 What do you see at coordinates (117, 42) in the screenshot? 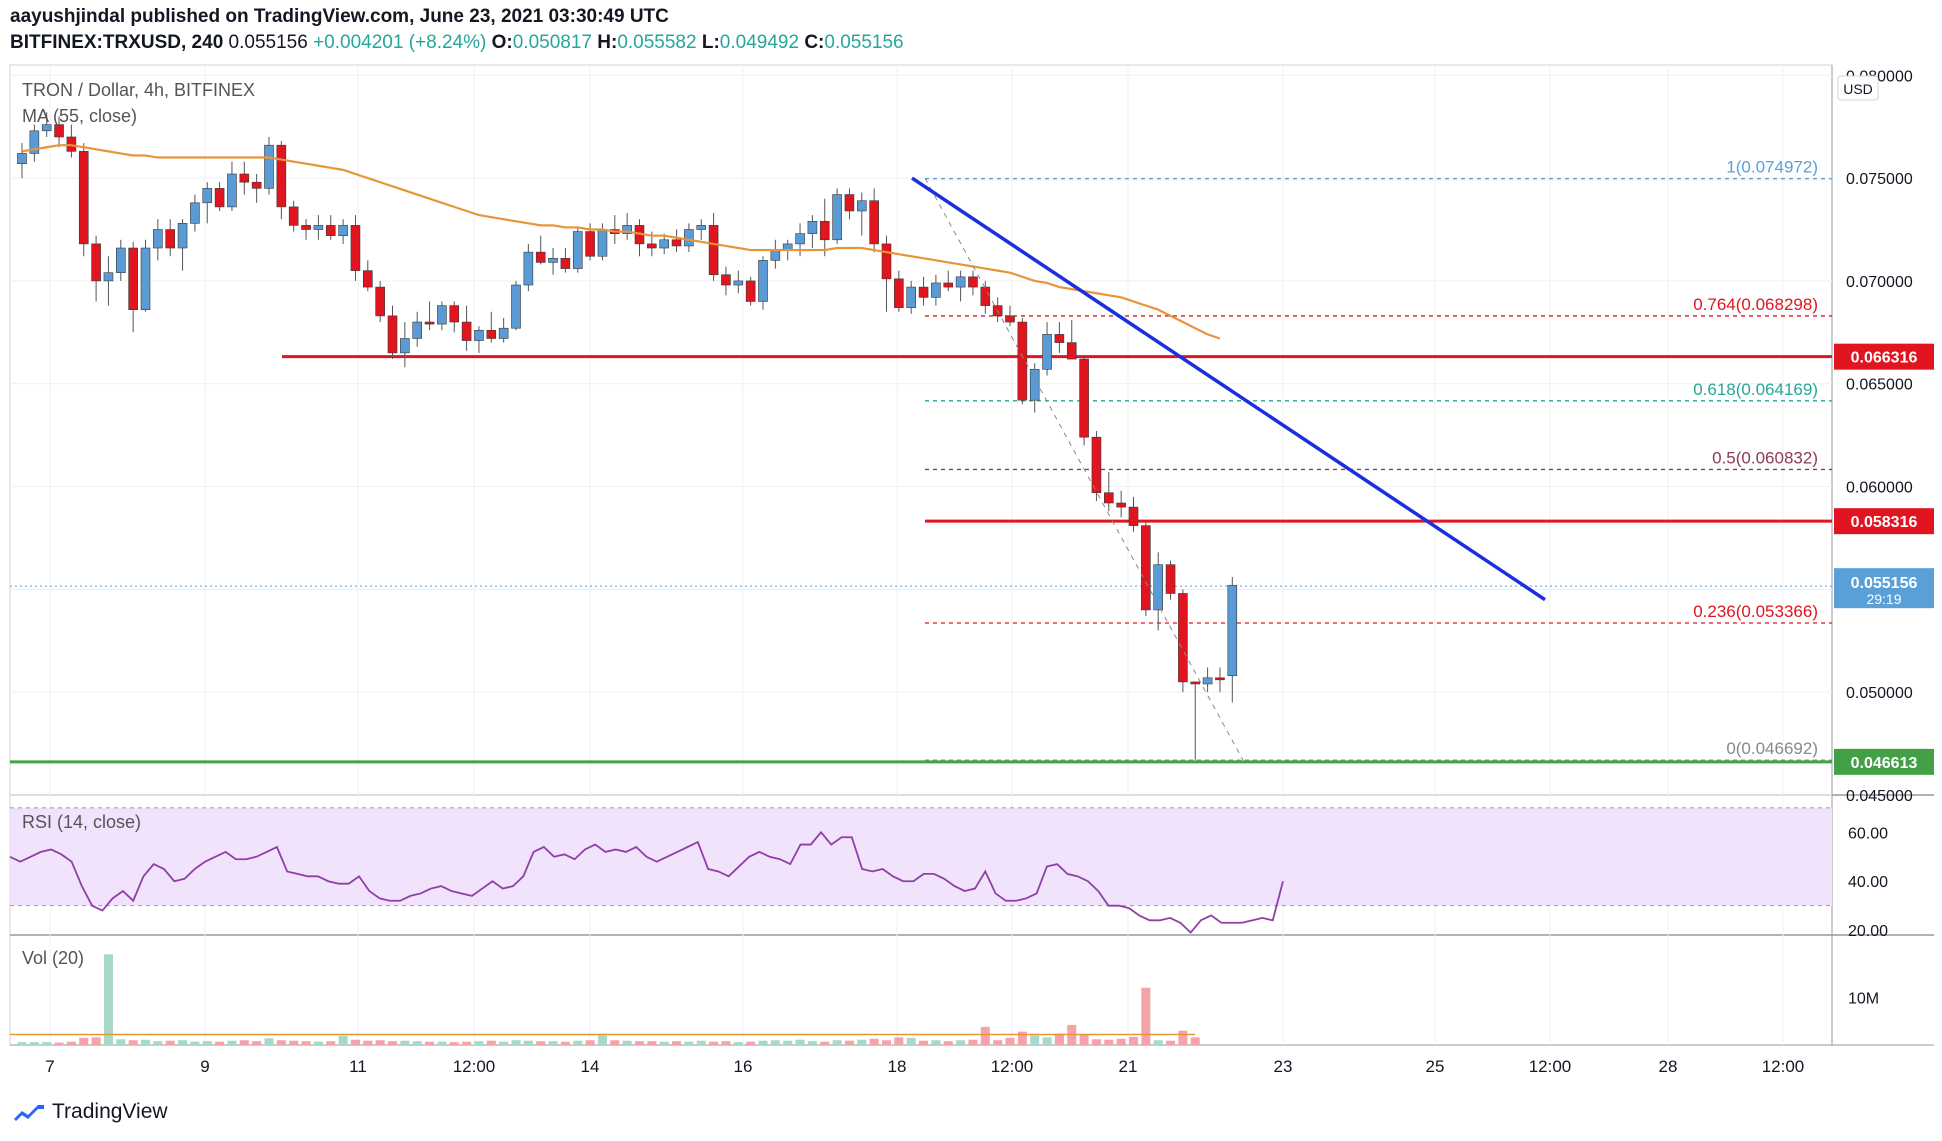
I see `symbol: BITFINEX:TRXUSD, 240` at bounding box center [117, 42].